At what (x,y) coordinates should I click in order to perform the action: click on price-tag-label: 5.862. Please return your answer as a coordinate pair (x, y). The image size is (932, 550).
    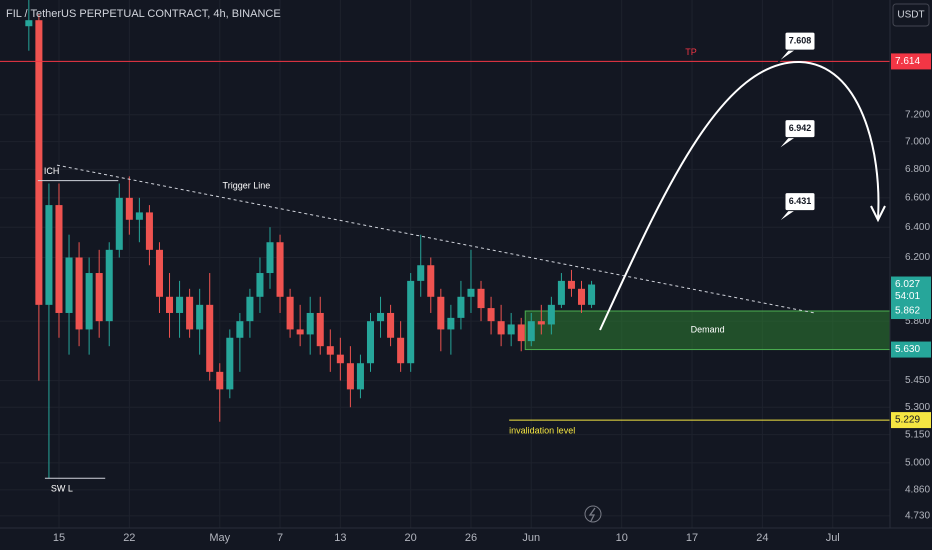
    Looking at the image, I should click on (907, 311).